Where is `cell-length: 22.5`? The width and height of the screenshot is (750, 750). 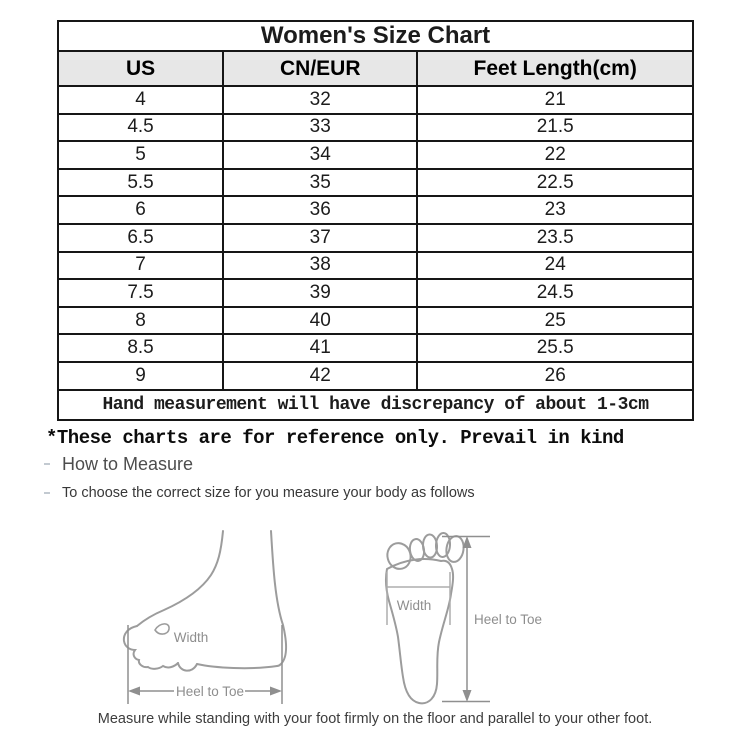
cell-length: 22.5 is located at coordinates (555, 182).